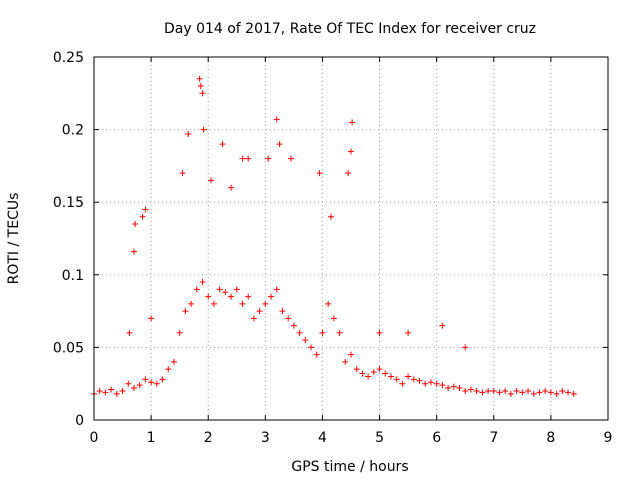 The width and height of the screenshot is (640, 480). I want to click on y-tick-label: 0.1, so click(73, 276).